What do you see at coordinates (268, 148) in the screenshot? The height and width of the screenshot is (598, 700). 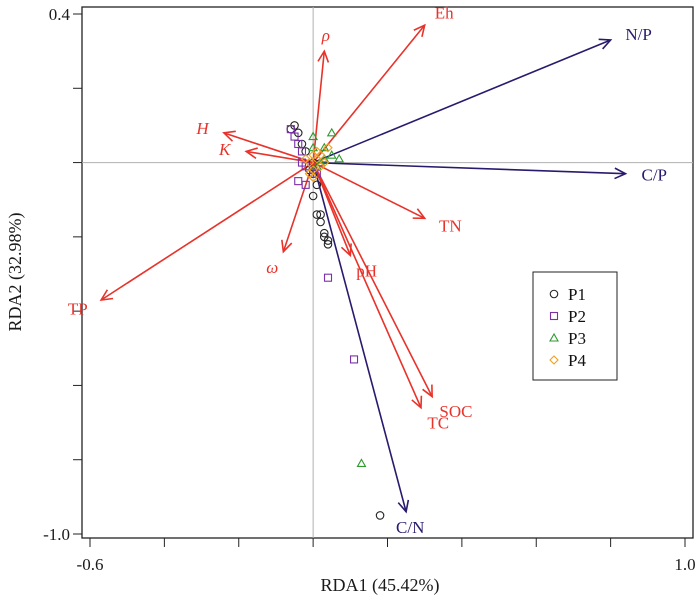 I see `vector-h-line` at bounding box center [268, 148].